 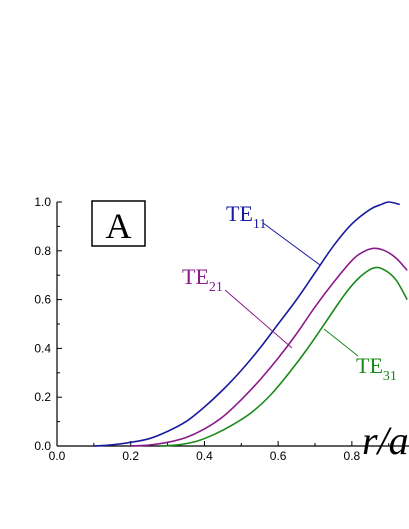 What do you see at coordinates (239, 213) in the screenshot?
I see `series-label-te11-main: TE` at bounding box center [239, 213].